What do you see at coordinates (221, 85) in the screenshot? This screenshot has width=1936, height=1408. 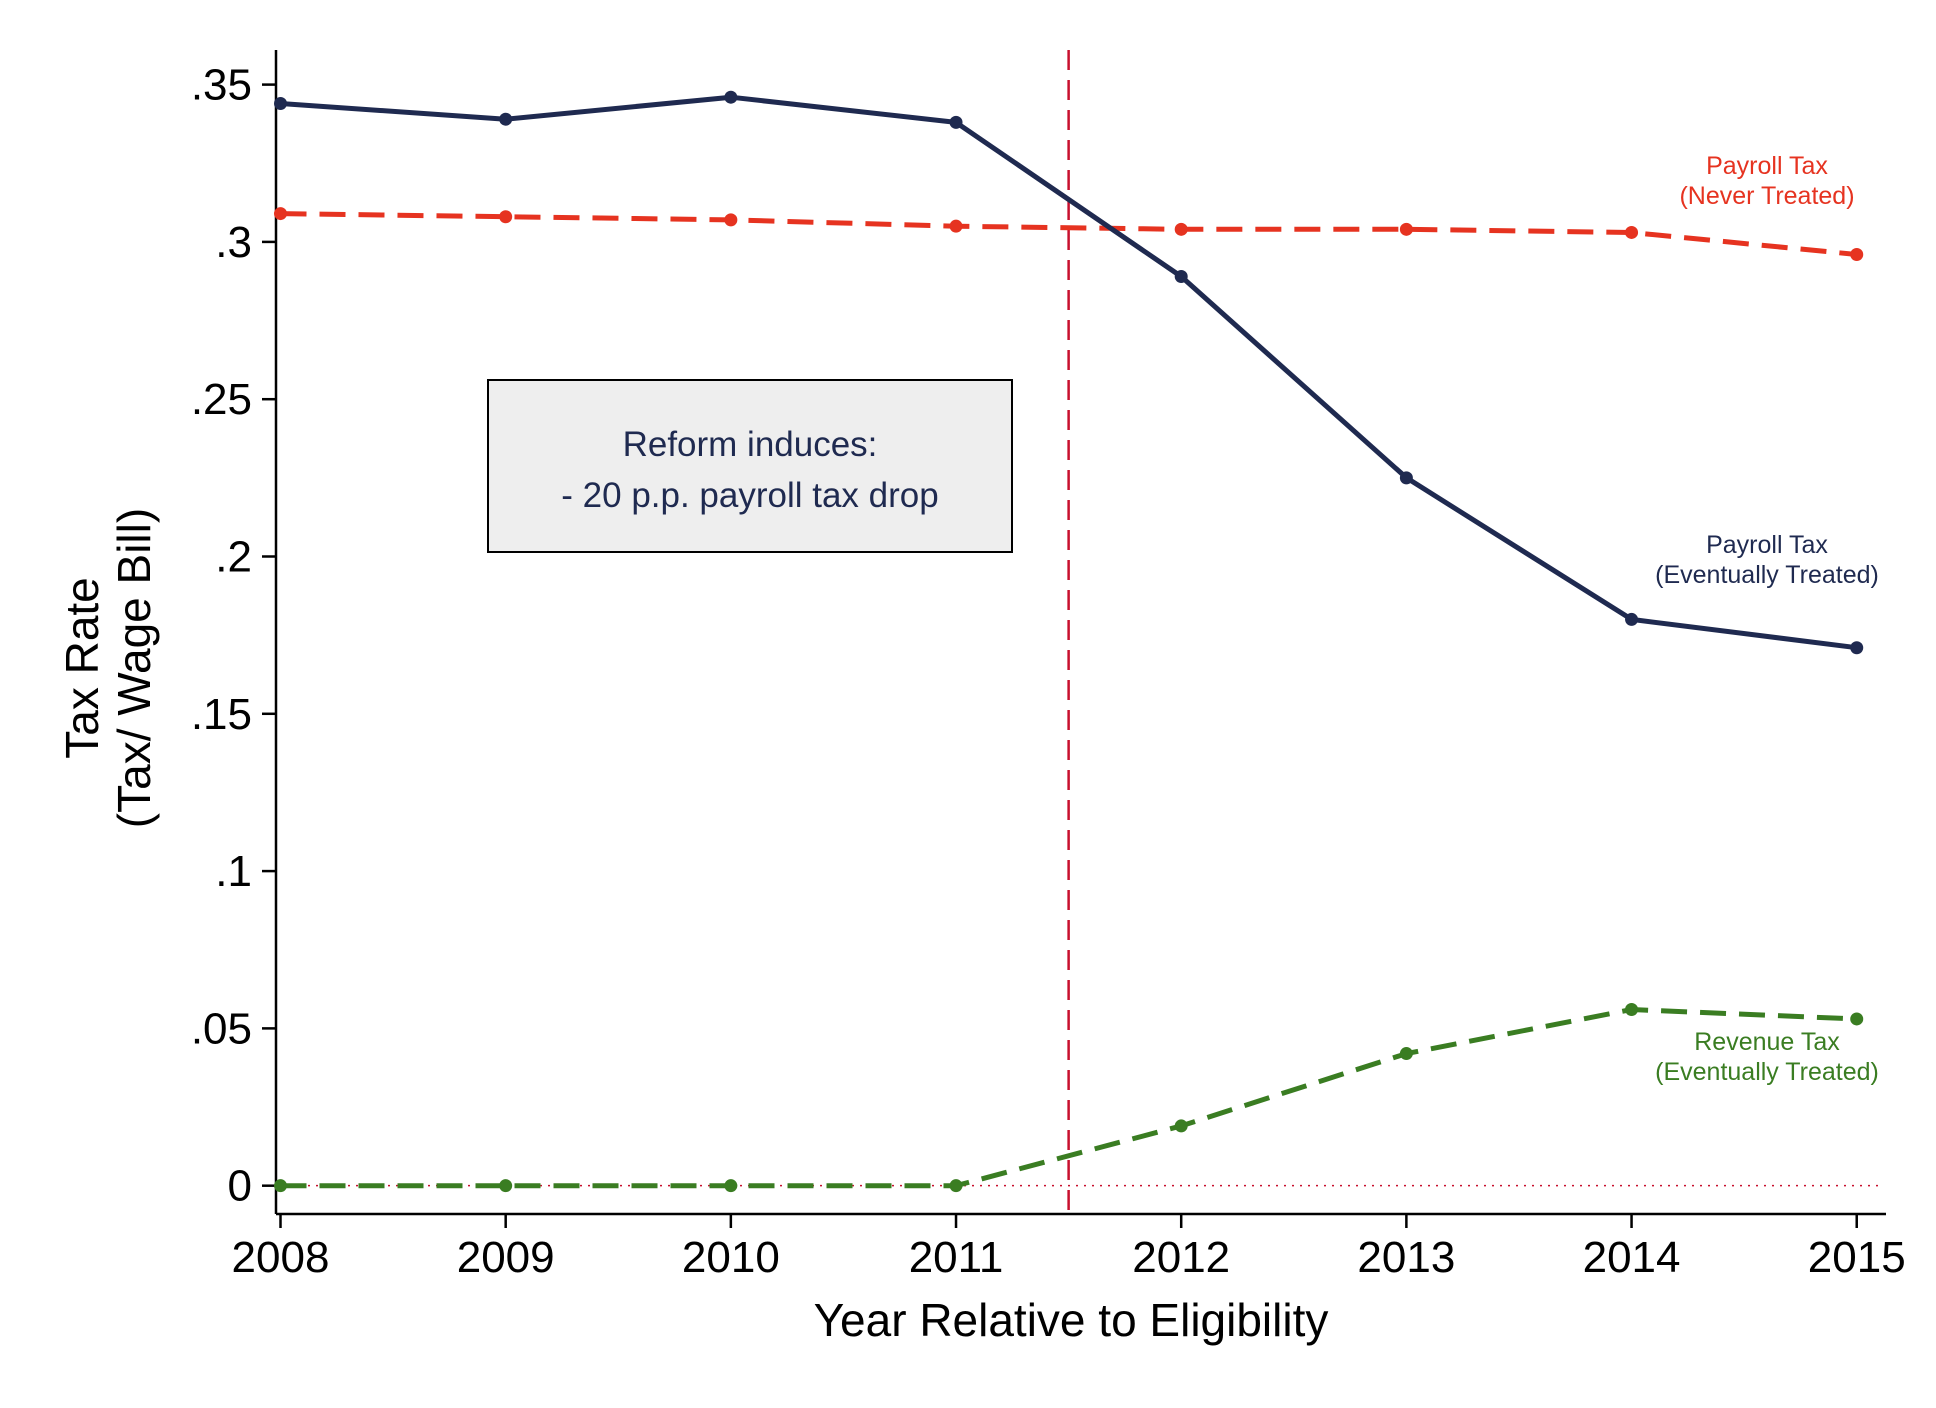 I see `y-tick-label: .35` at bounding box center [221, 85].